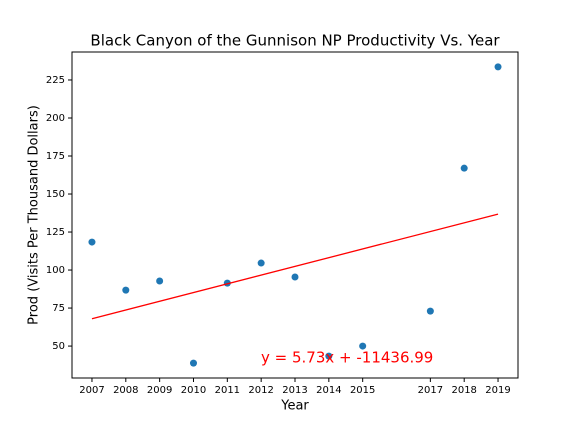 This screenshot has height=432, width=576. What do you see at coordinates (159, 390) in the screenshot?
I see `x-tick-label: 2009` at bounding box center [159, 390].